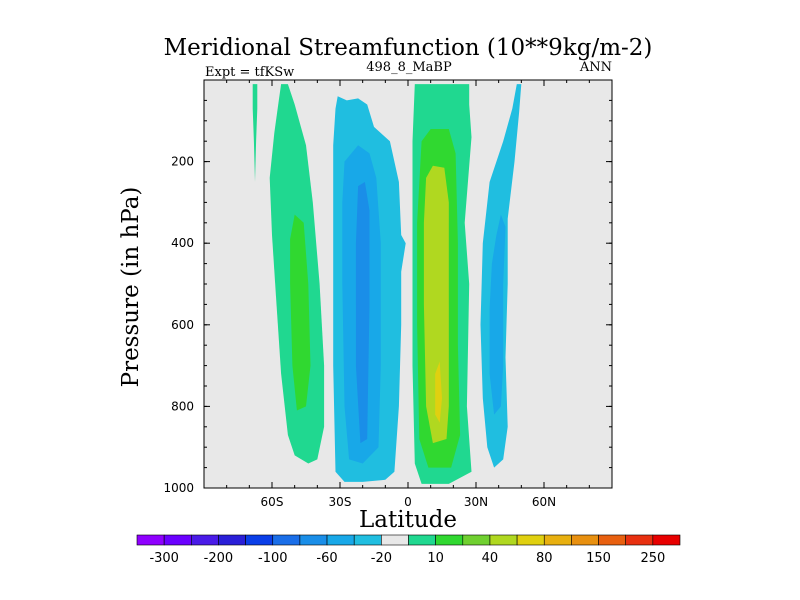 The image size is (800, 600). Describe the element at coordinates (652, 558) in the screenshot. I see `colorbar-label: 250` at that location.